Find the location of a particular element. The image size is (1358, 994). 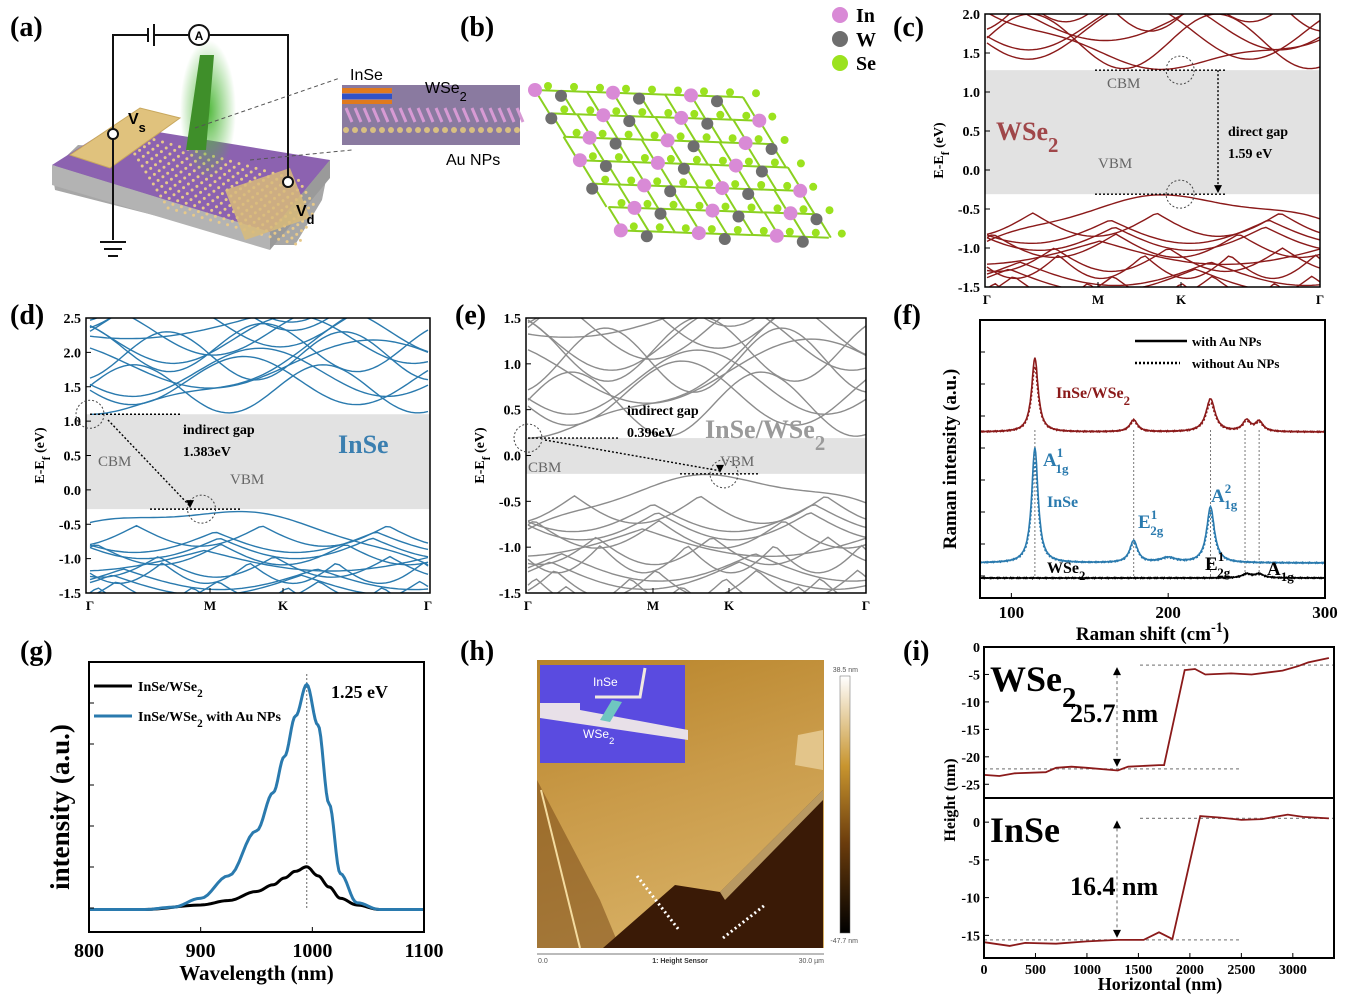

gap-type-label-part: indirect gap is located at coordinates (663, 411).